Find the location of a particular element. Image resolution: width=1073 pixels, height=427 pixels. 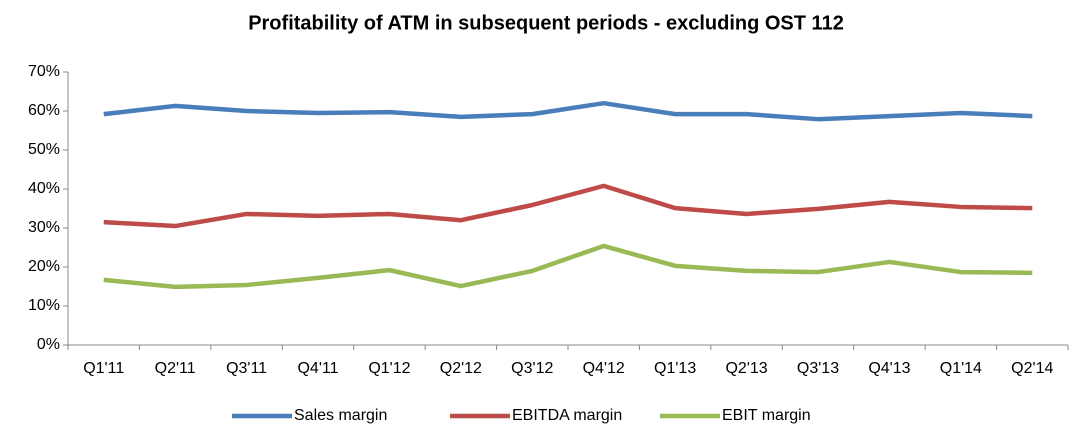

x-tick-label: Q3'12 is located at coordinates (532, 368).